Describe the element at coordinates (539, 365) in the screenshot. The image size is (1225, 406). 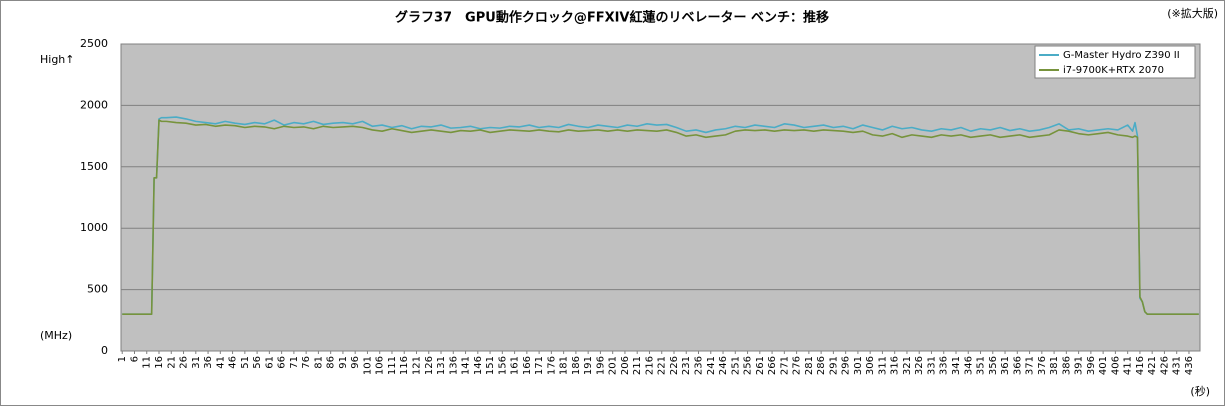
I see `x-tick-label: 171` at that location.